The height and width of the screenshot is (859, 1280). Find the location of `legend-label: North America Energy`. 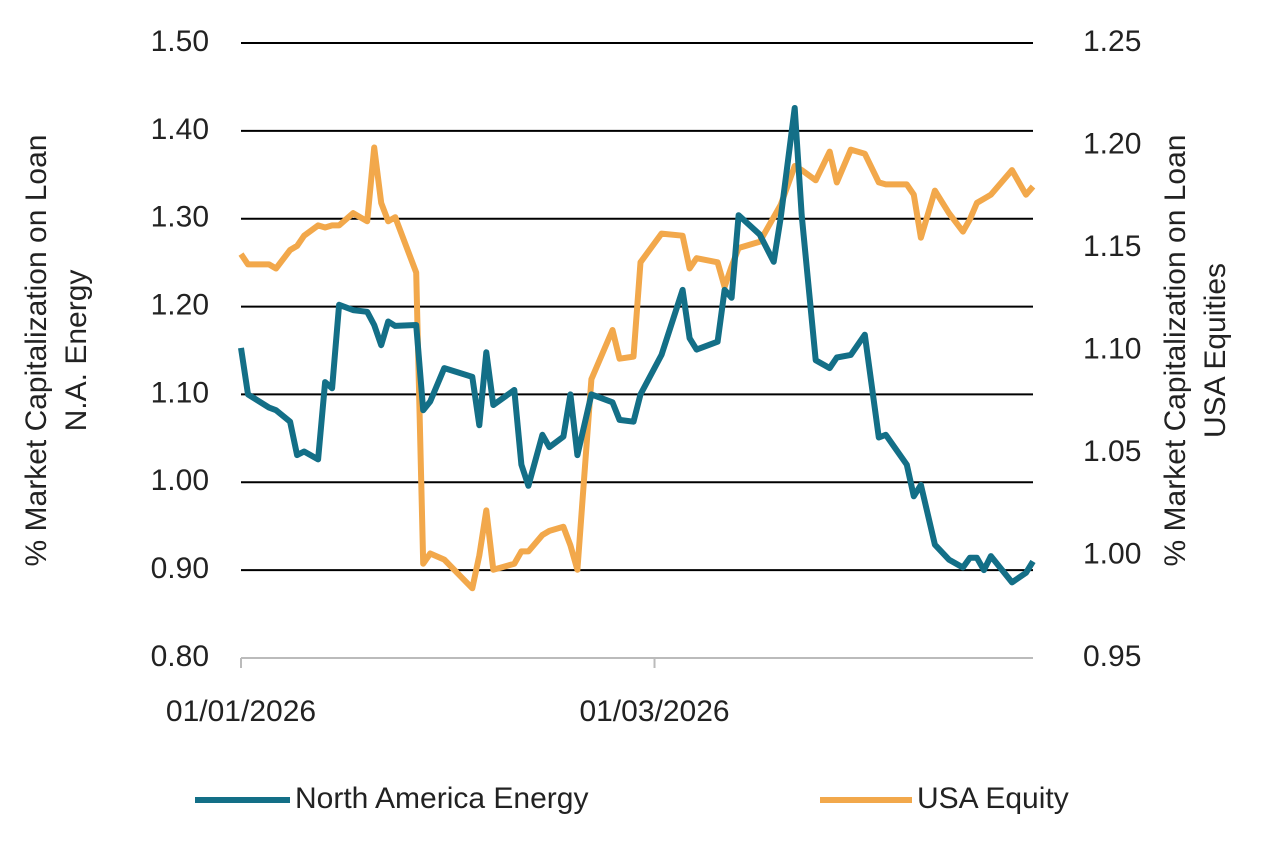

legend-label: North America Energy is located at coordinates (441, 798).